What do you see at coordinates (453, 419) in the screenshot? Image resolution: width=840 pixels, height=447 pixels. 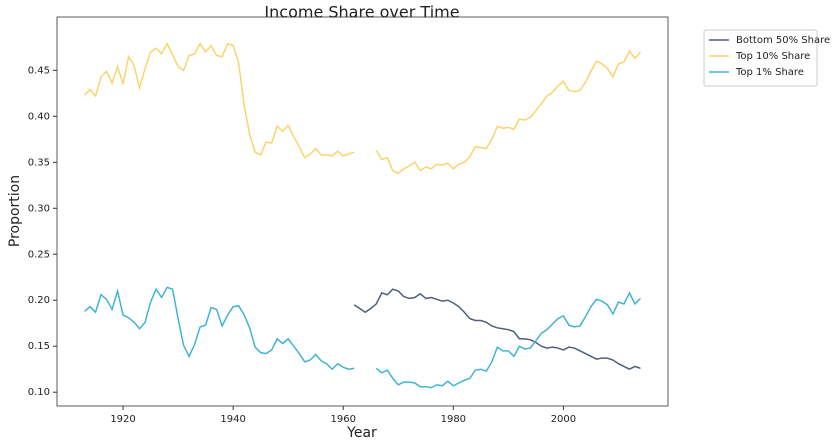 I see `x-tick-label: 1980` at bounding box center [453, 419].